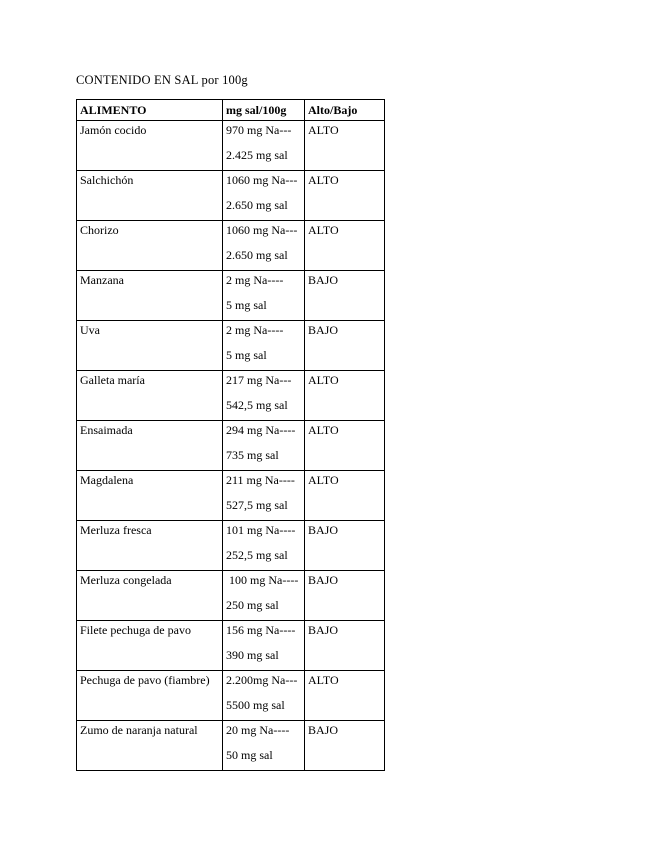 The height and width of the screenshot is (848, 655). Describe the element at coordinates (107, 180) in the screenshot. I see `alimento-label: Salchichón` at that location.